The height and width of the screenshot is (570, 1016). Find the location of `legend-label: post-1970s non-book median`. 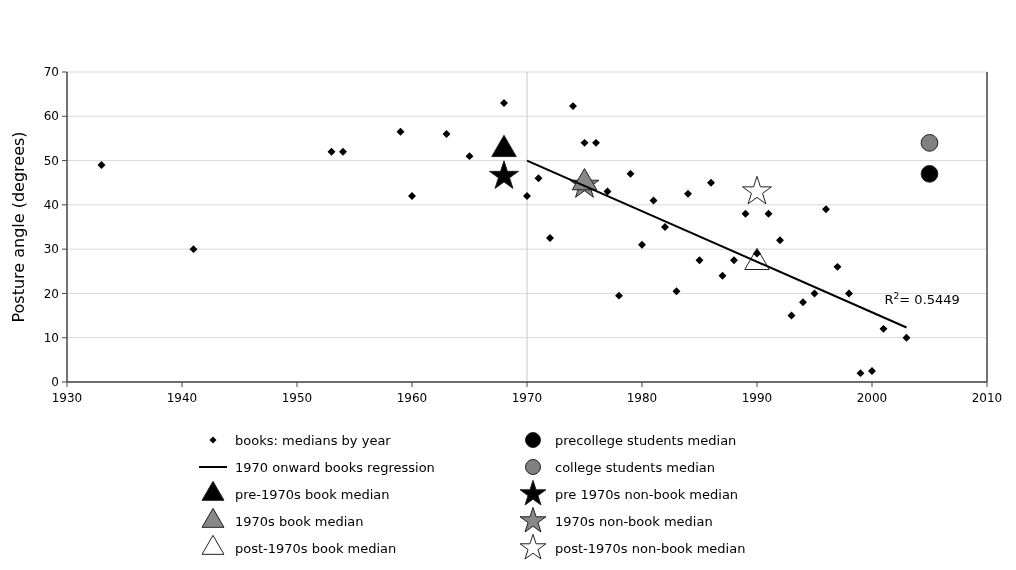

legend-label: post-1970s non-book median is located at coordinates (650, 548).